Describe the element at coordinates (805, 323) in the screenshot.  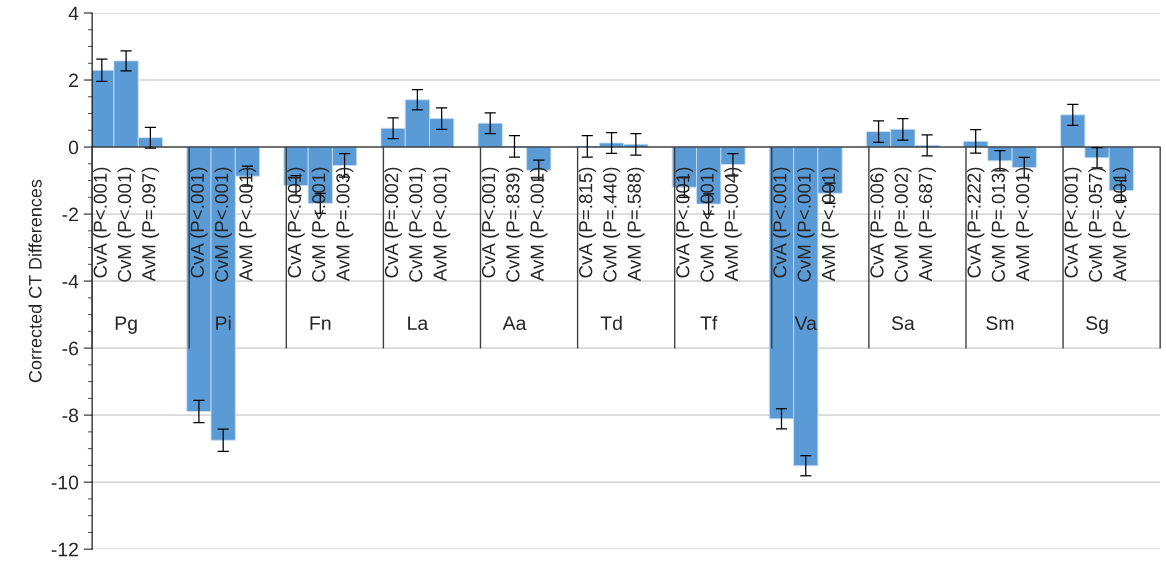
I see `annotation: Va` at that location.